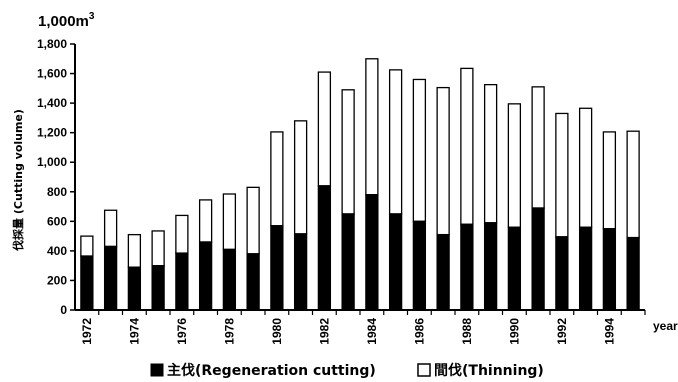 Image resolution: width=678 pixels, height=382 pixels. I want to click on y-tick-label: 1,200, so click(52, 133).